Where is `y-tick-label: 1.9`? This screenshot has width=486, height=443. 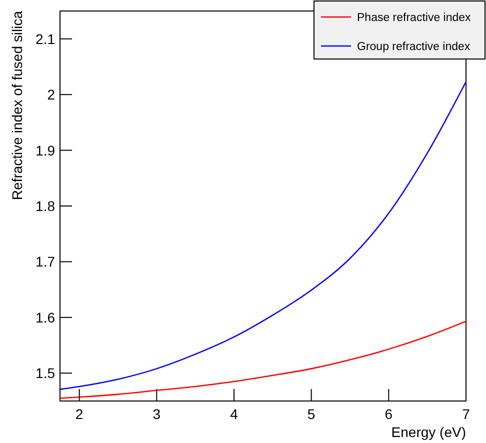
y-tick-label: 1.9 is located at coordinates (46, 150).